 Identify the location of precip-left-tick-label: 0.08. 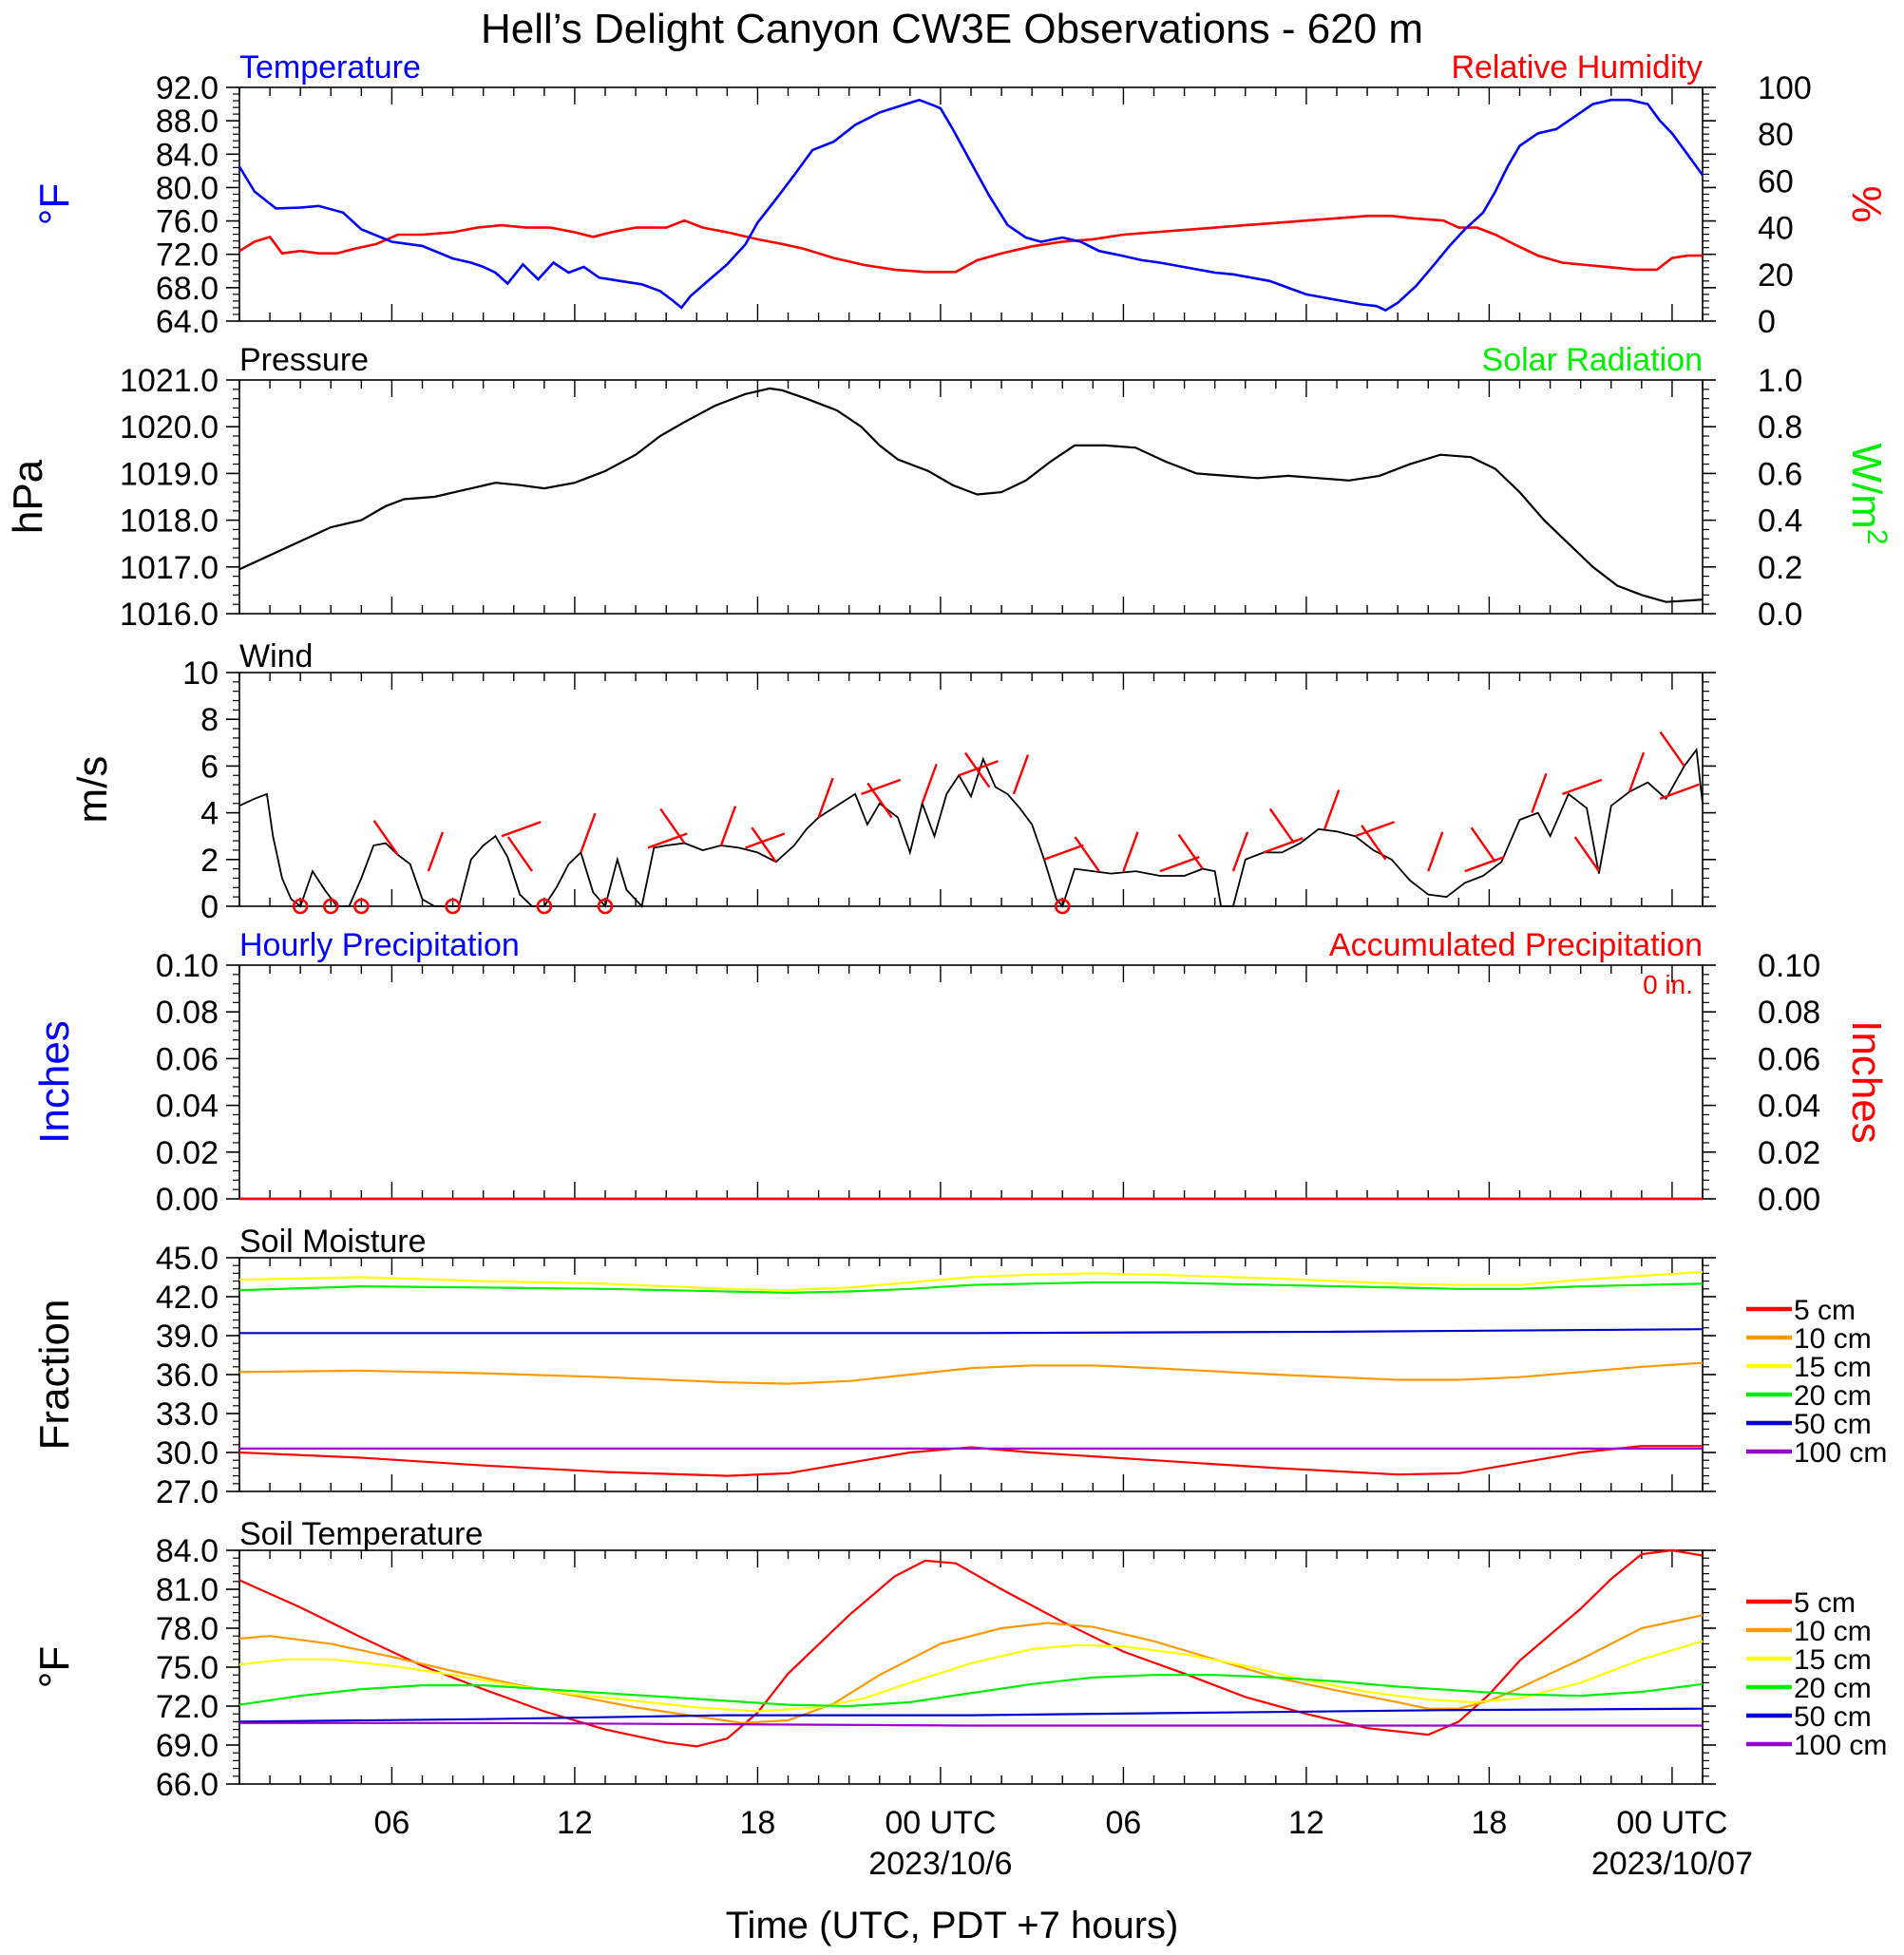
(187, 1013).